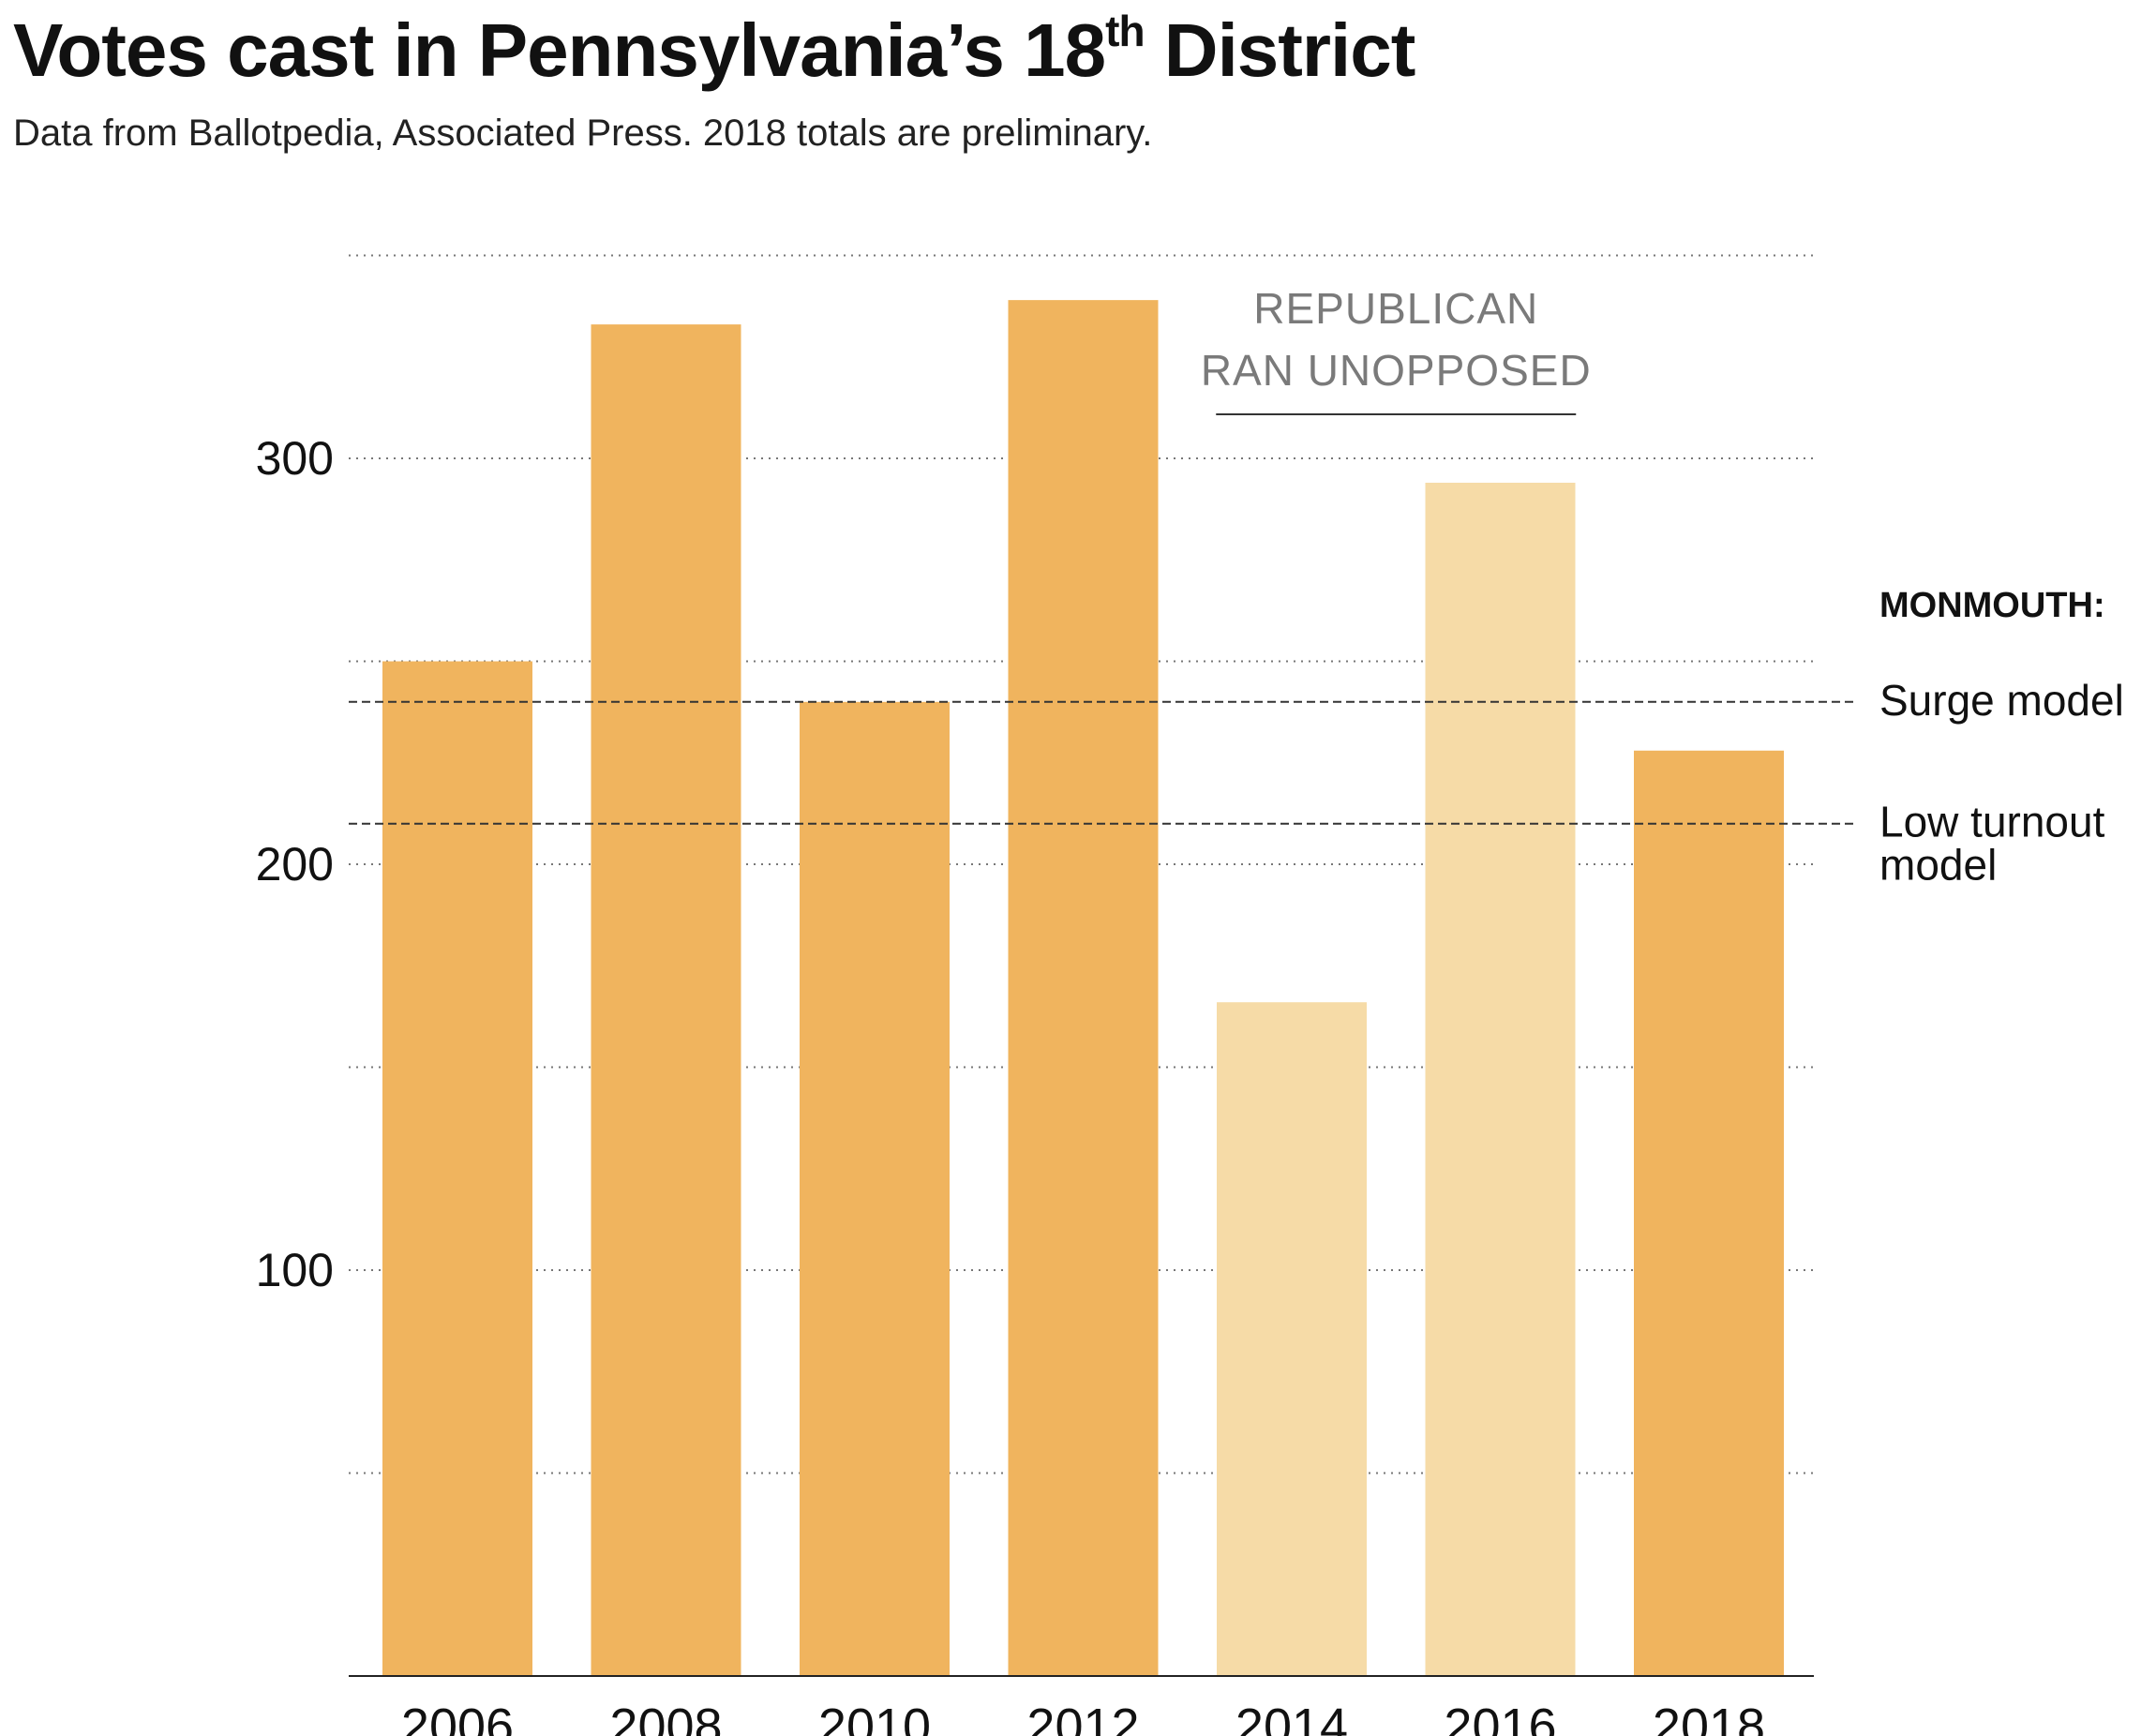 The width and height of the screenshot is (2156, 1736). What do you see at coordinates (1992, 822) in the screenshot?
I see `reference-label-1-line-0: Low turnout` at bounding box center [1992, 822].